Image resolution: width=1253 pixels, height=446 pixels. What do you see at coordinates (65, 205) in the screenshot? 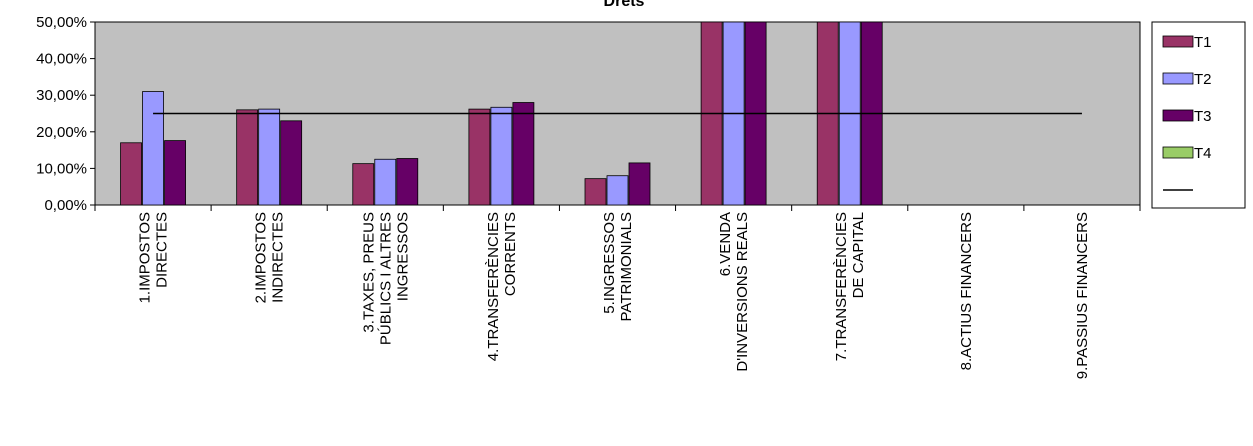
I see `y-tick-label: 0,00%` at bounding box center [65, 205].